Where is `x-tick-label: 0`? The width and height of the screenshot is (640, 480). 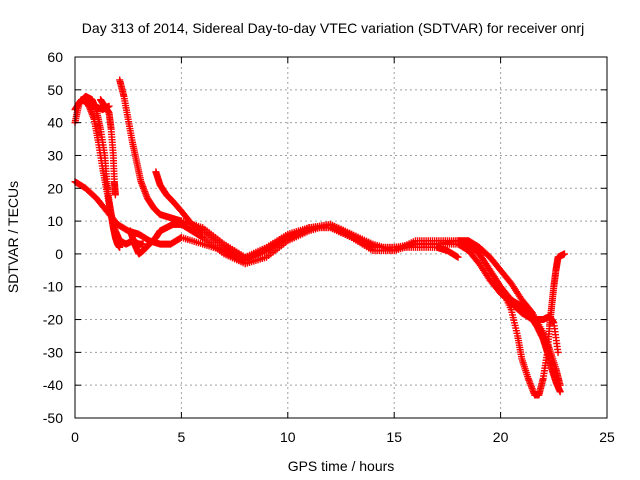
x-tick-label: 0 is located at coordinates (75, 437).